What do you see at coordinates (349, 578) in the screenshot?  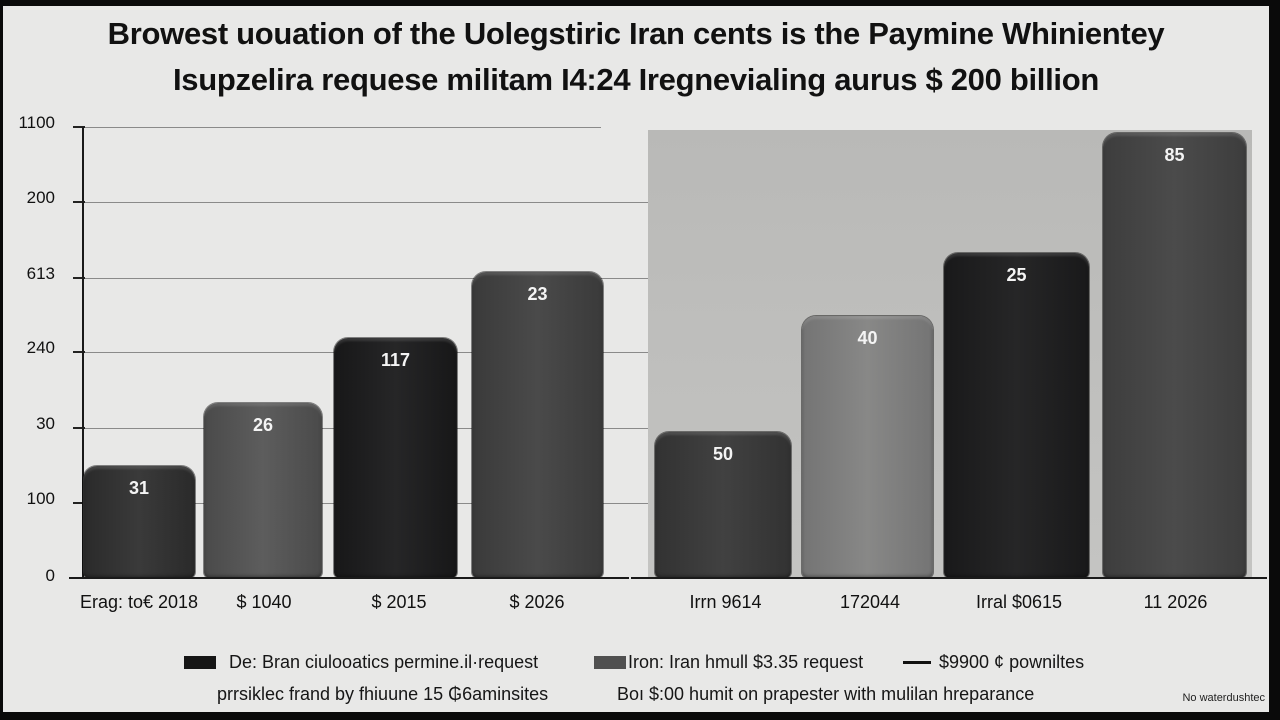 I see `x-axis-left` at bounding box center [349, 578].